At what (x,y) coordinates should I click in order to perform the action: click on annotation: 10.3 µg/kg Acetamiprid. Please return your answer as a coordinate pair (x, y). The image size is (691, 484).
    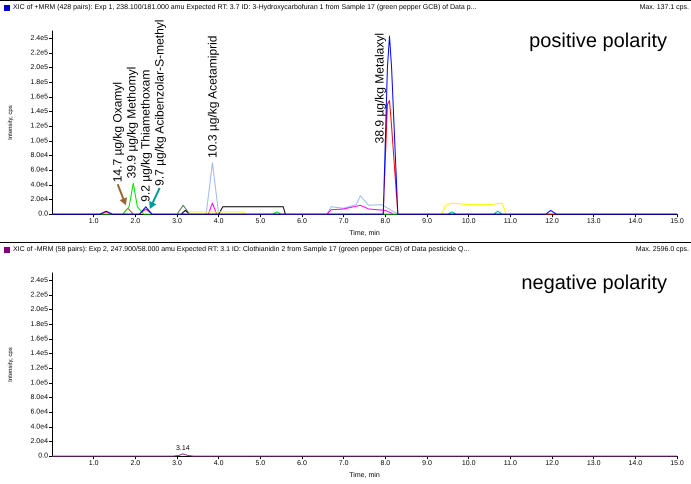
    Looking at the image, I should click on (212, 97).